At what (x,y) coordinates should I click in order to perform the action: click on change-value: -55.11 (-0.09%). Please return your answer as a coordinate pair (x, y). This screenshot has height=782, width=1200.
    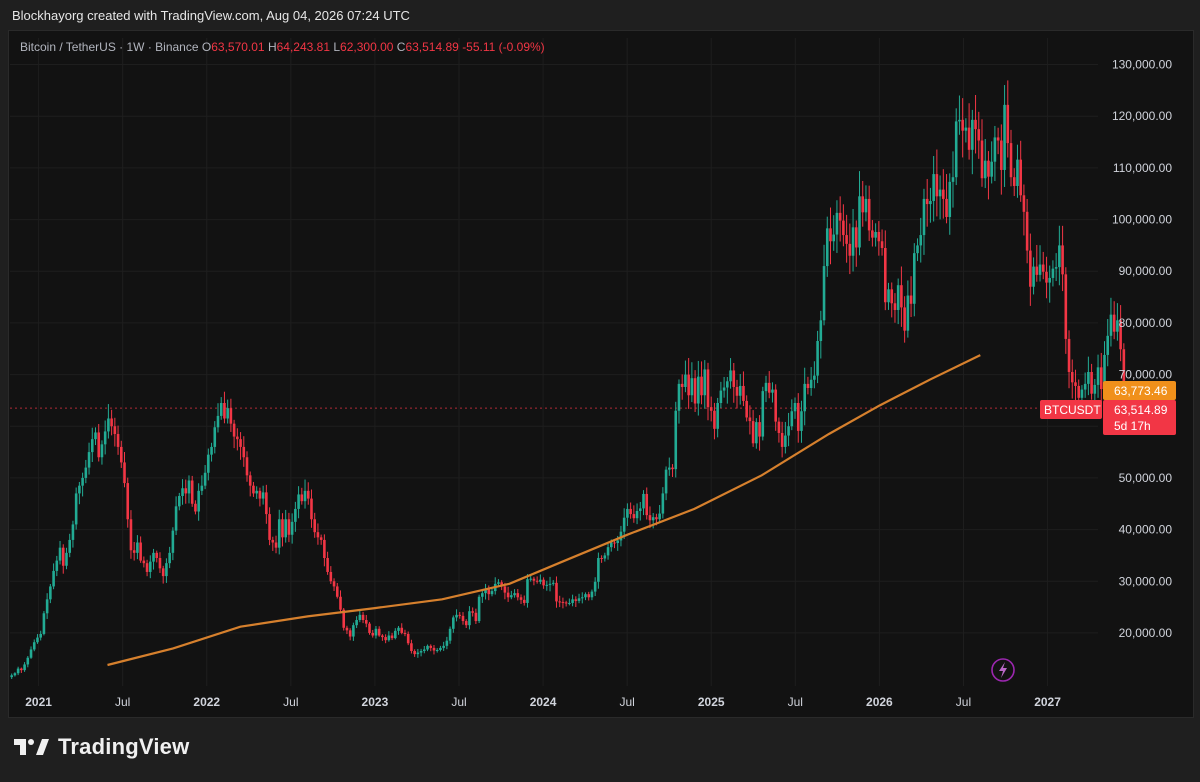
    Looking at the image, I should click on (503, 47).